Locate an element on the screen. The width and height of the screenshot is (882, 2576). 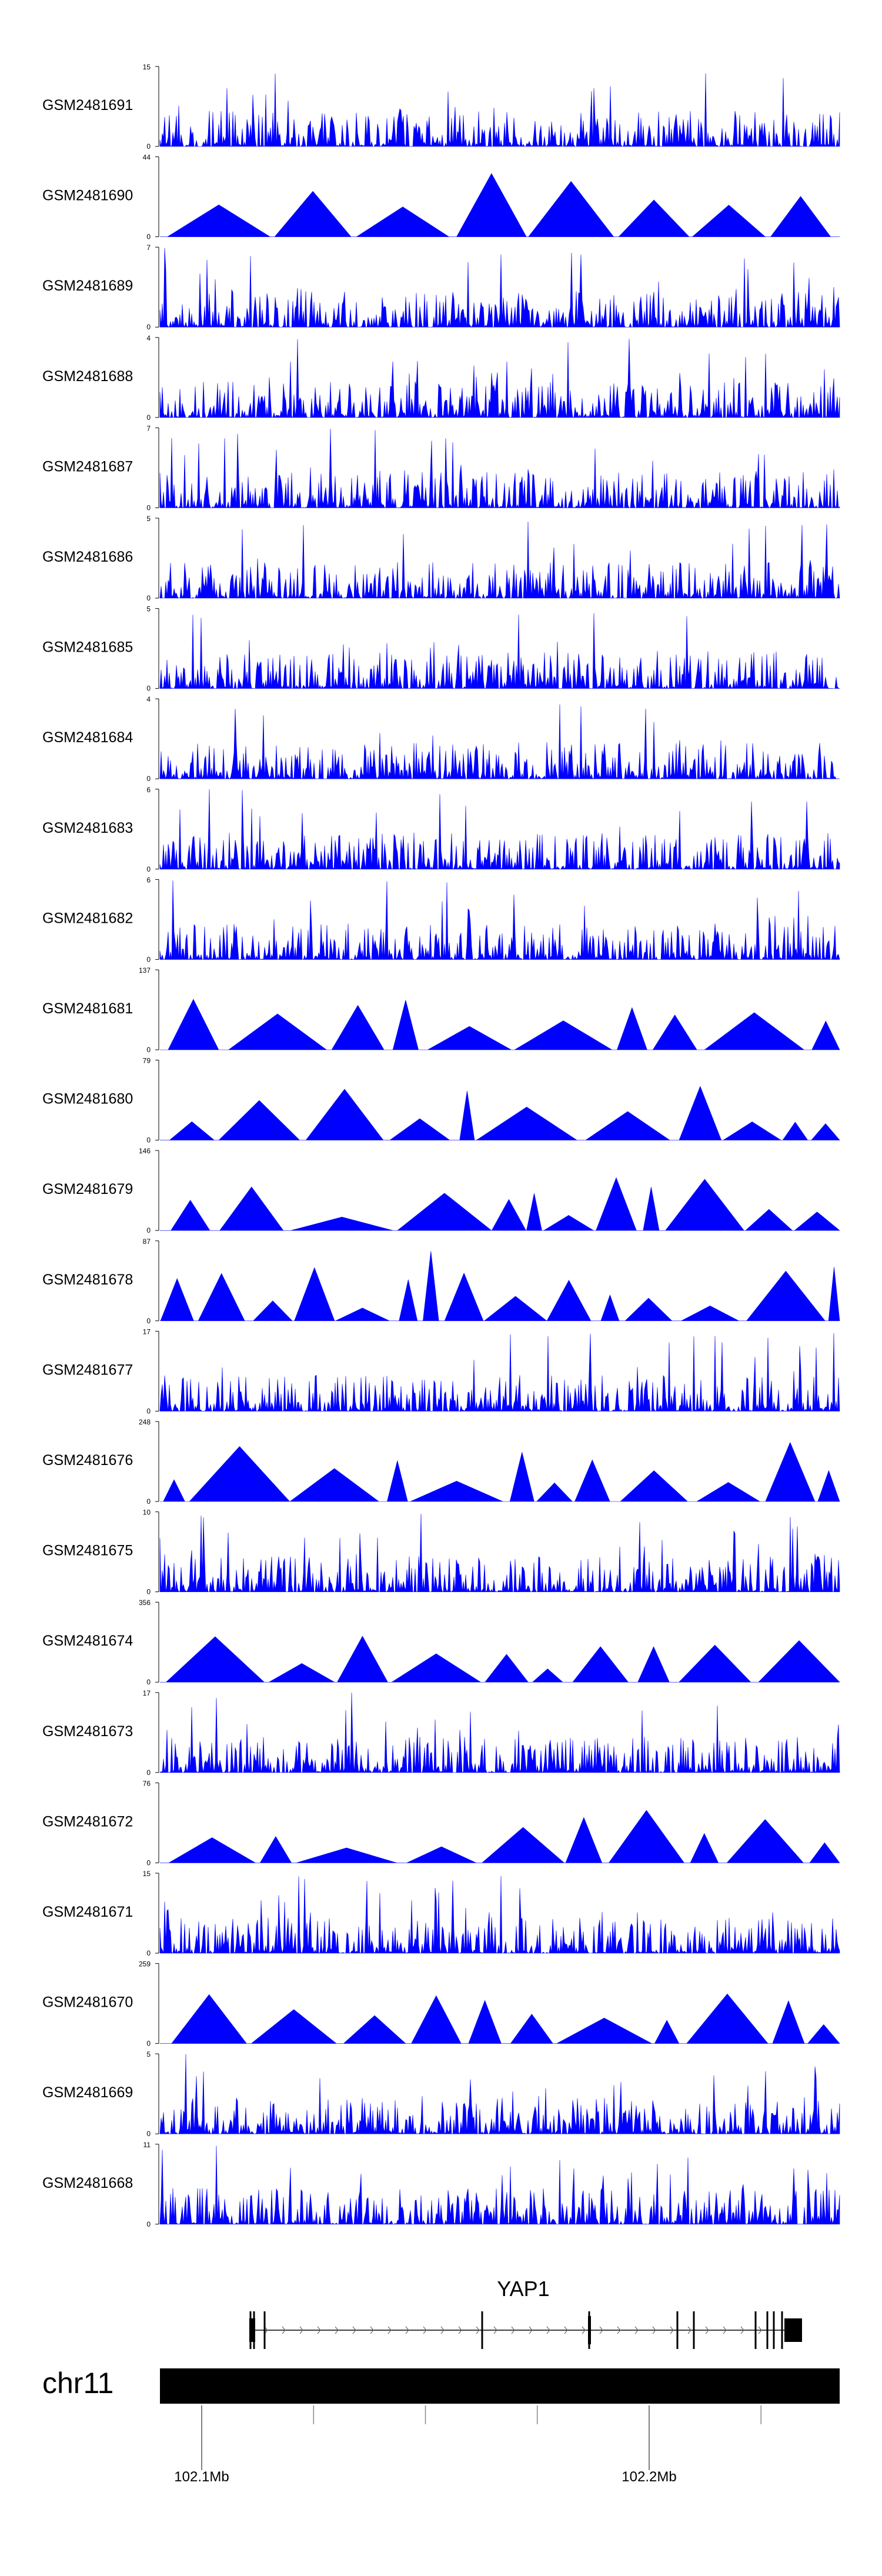
y-max-label: 44 is located at coordinates (147, 158).